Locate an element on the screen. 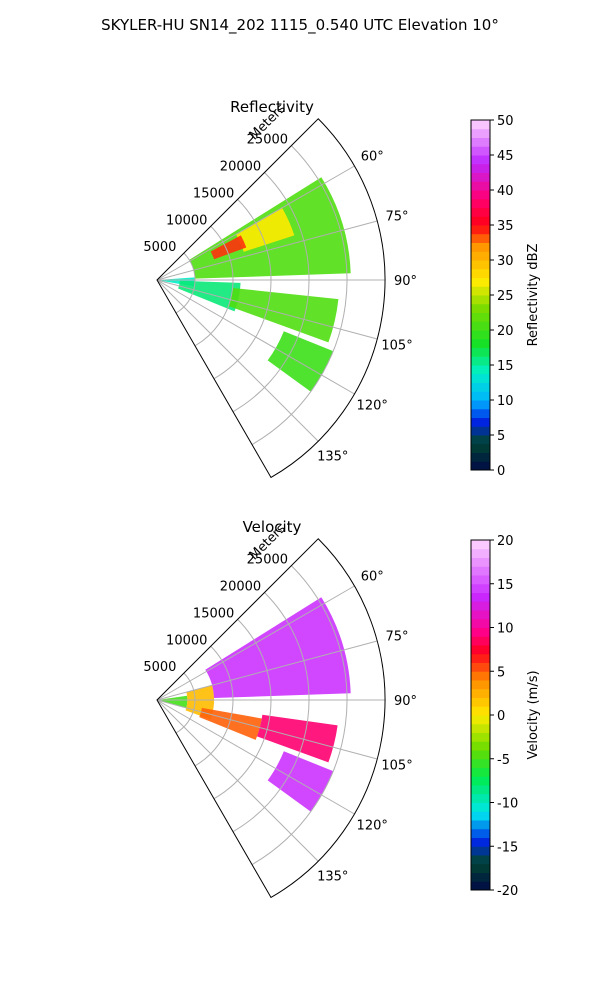 The height and width of the screenshot is (1000, 600). colorbar-tick-label: 10 is located at coordinates (505, 401).